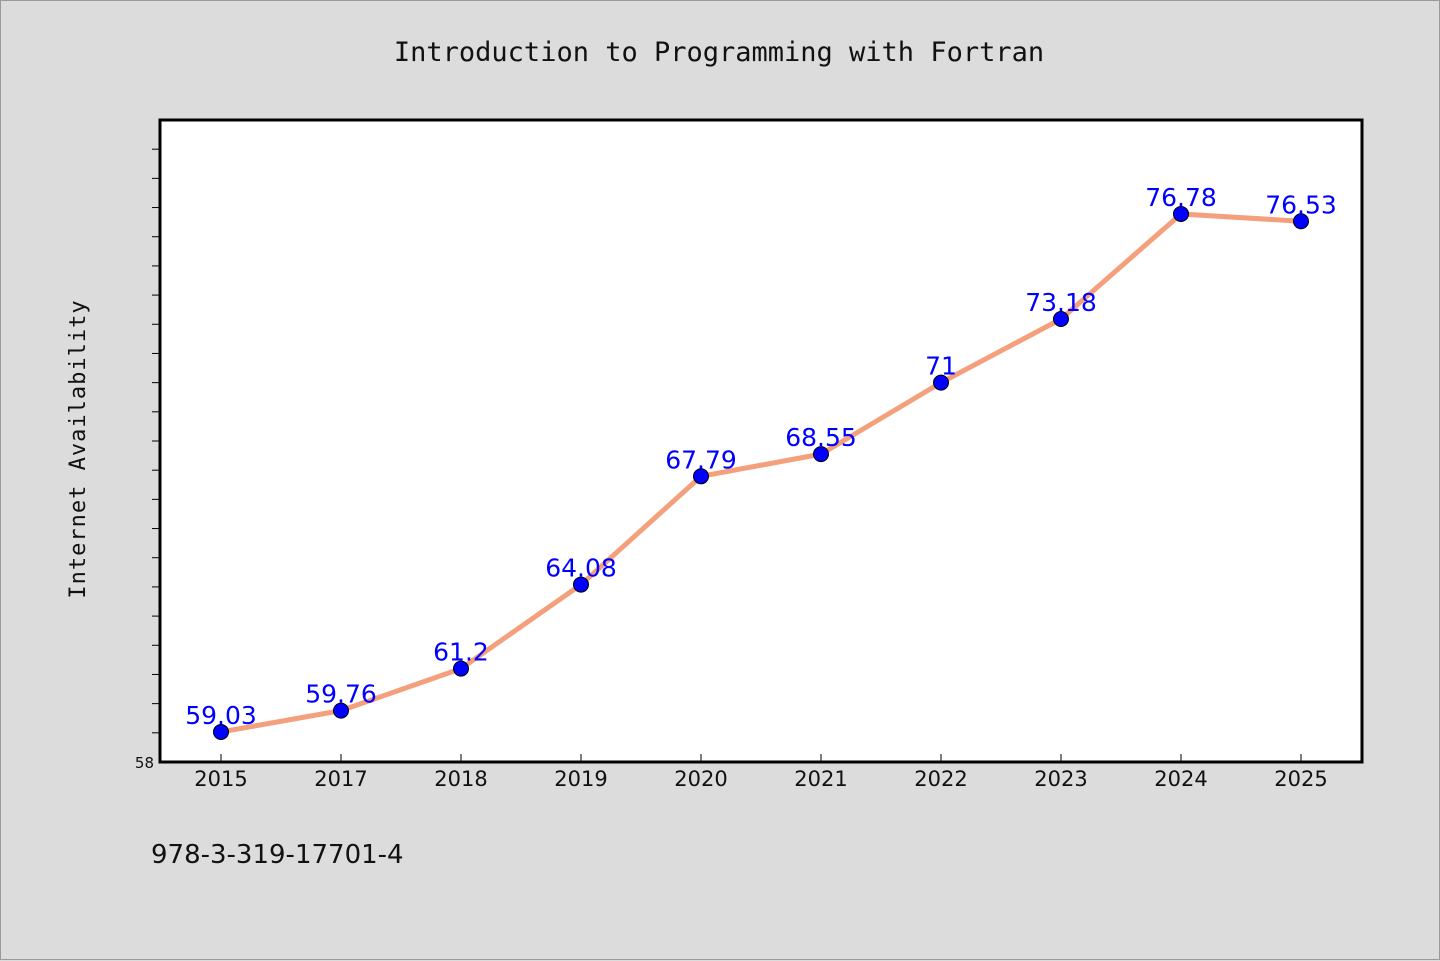  I want to click on isbn-footer: 978-3-319-17701-4, so click(277, 855).